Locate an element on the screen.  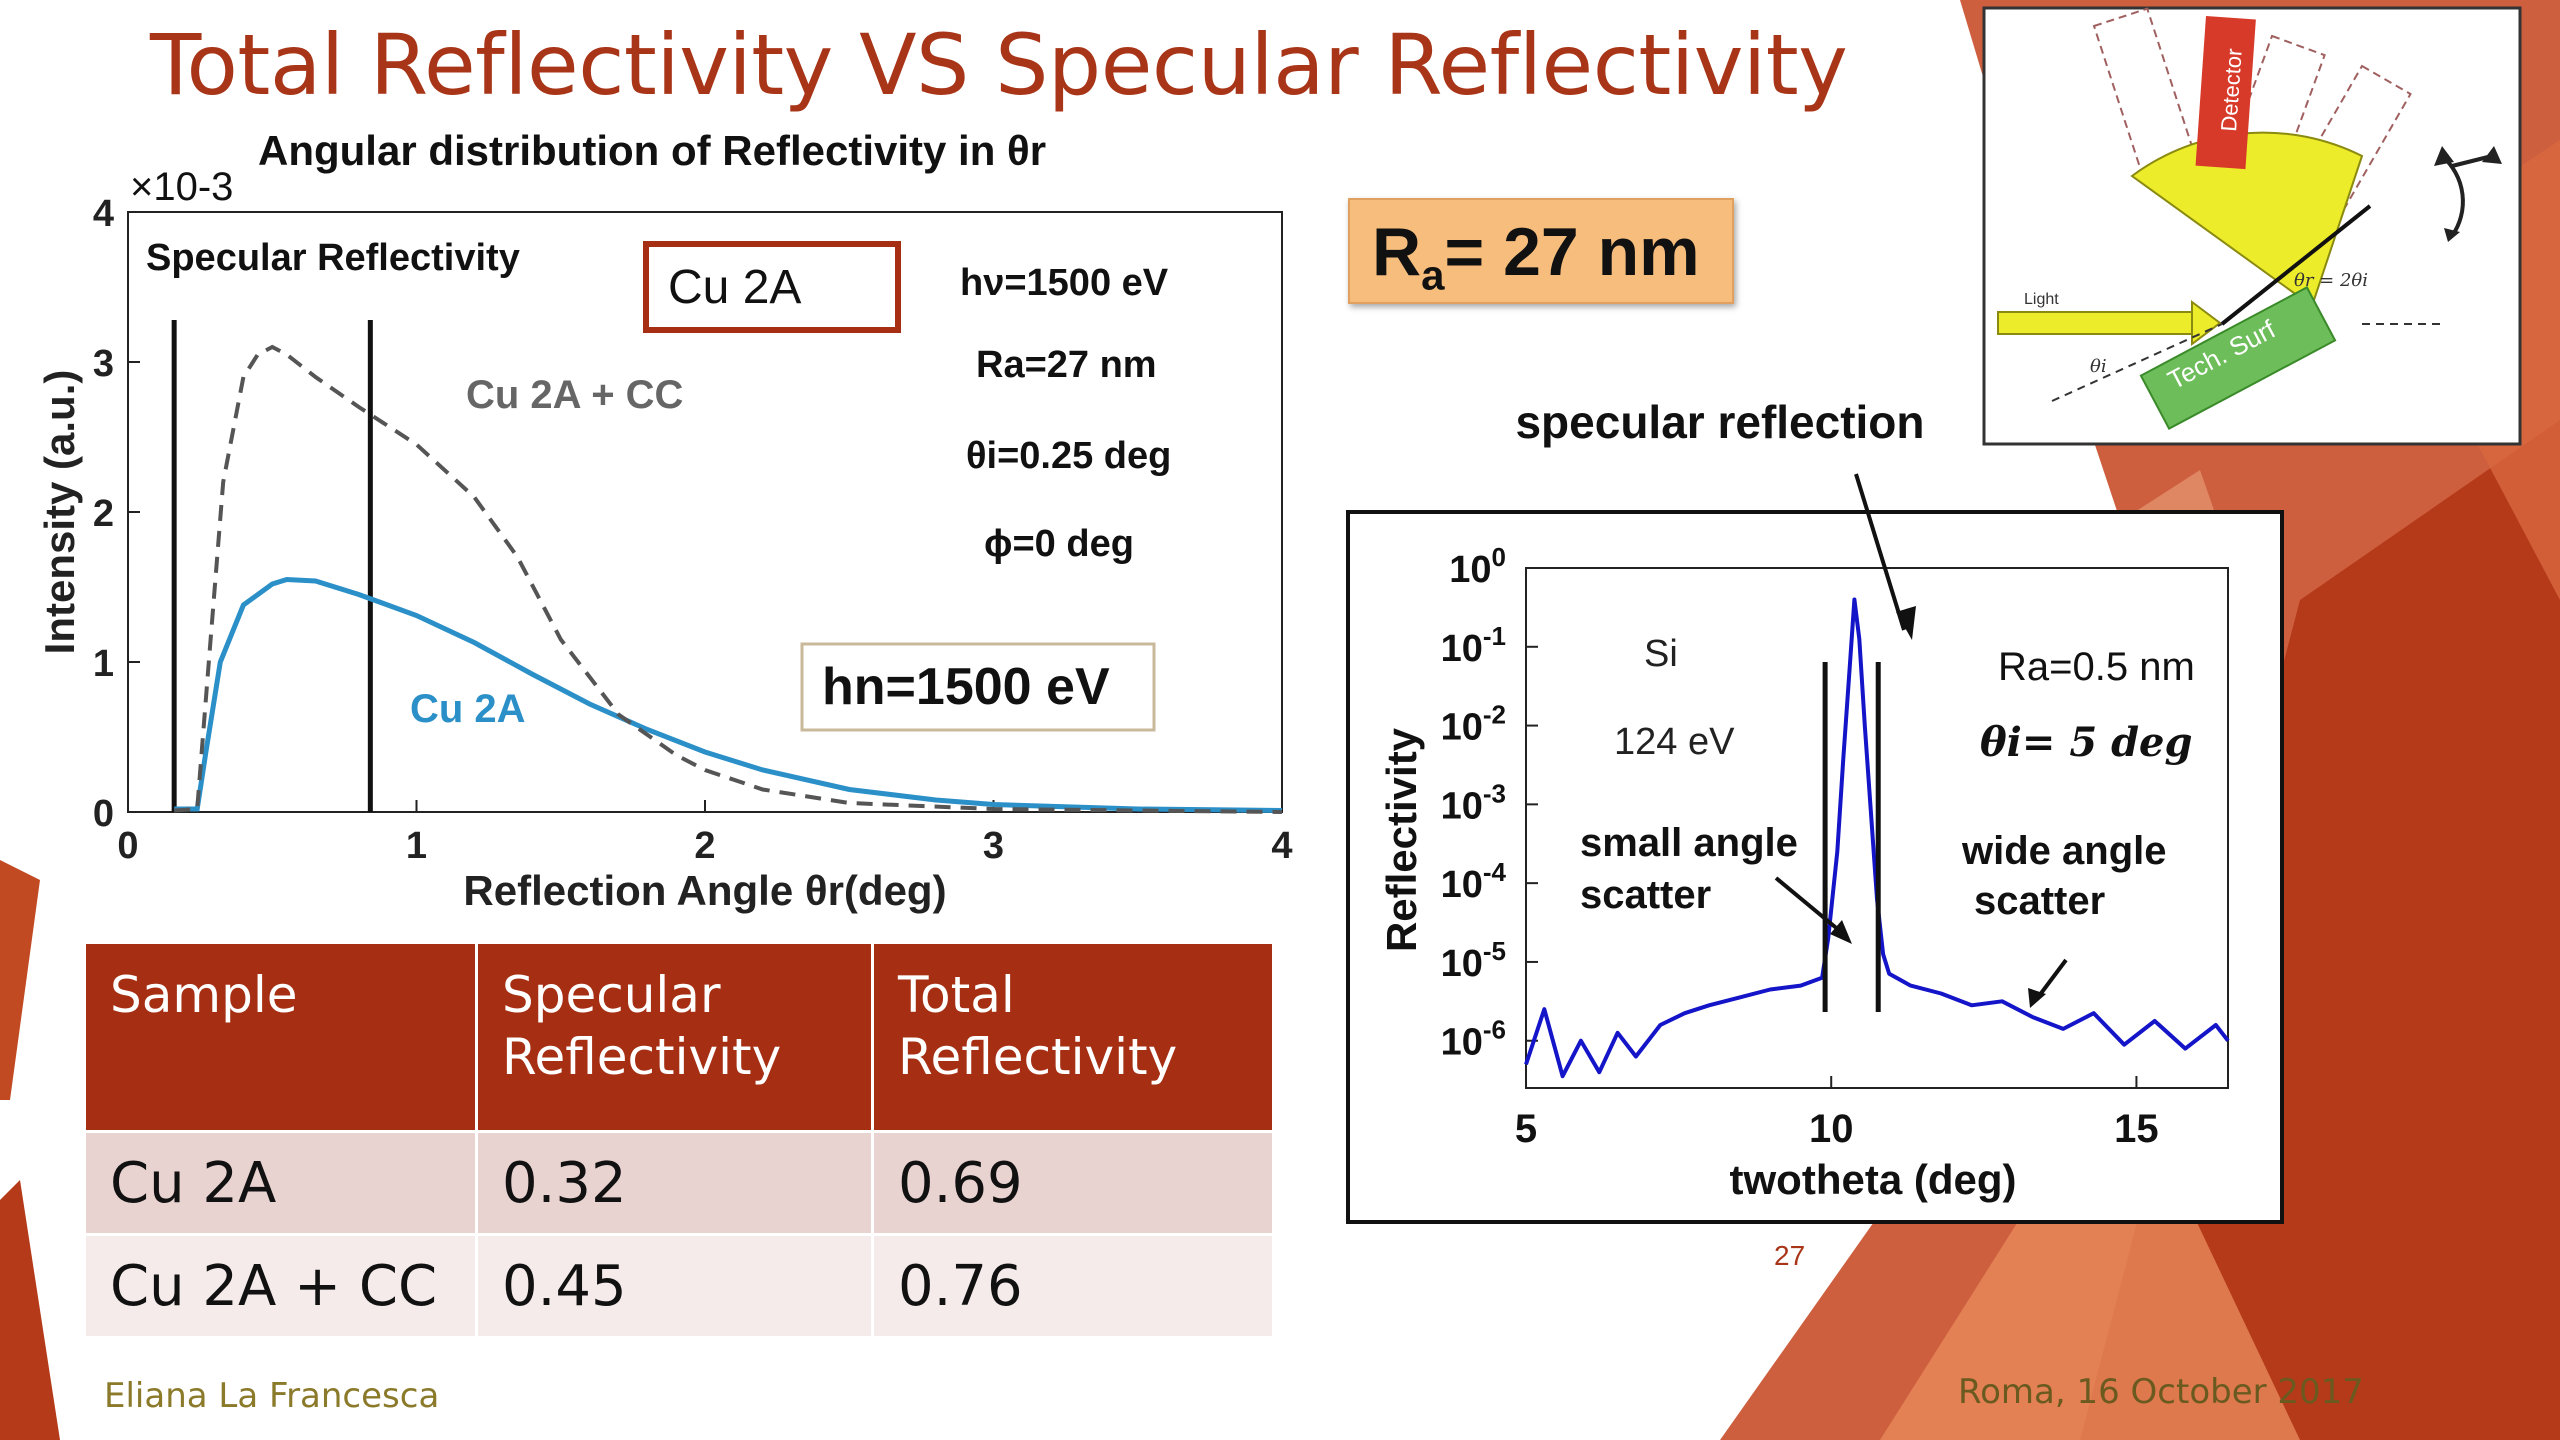
table-cell: 0.76 is located at coordinates (1073, 1284).